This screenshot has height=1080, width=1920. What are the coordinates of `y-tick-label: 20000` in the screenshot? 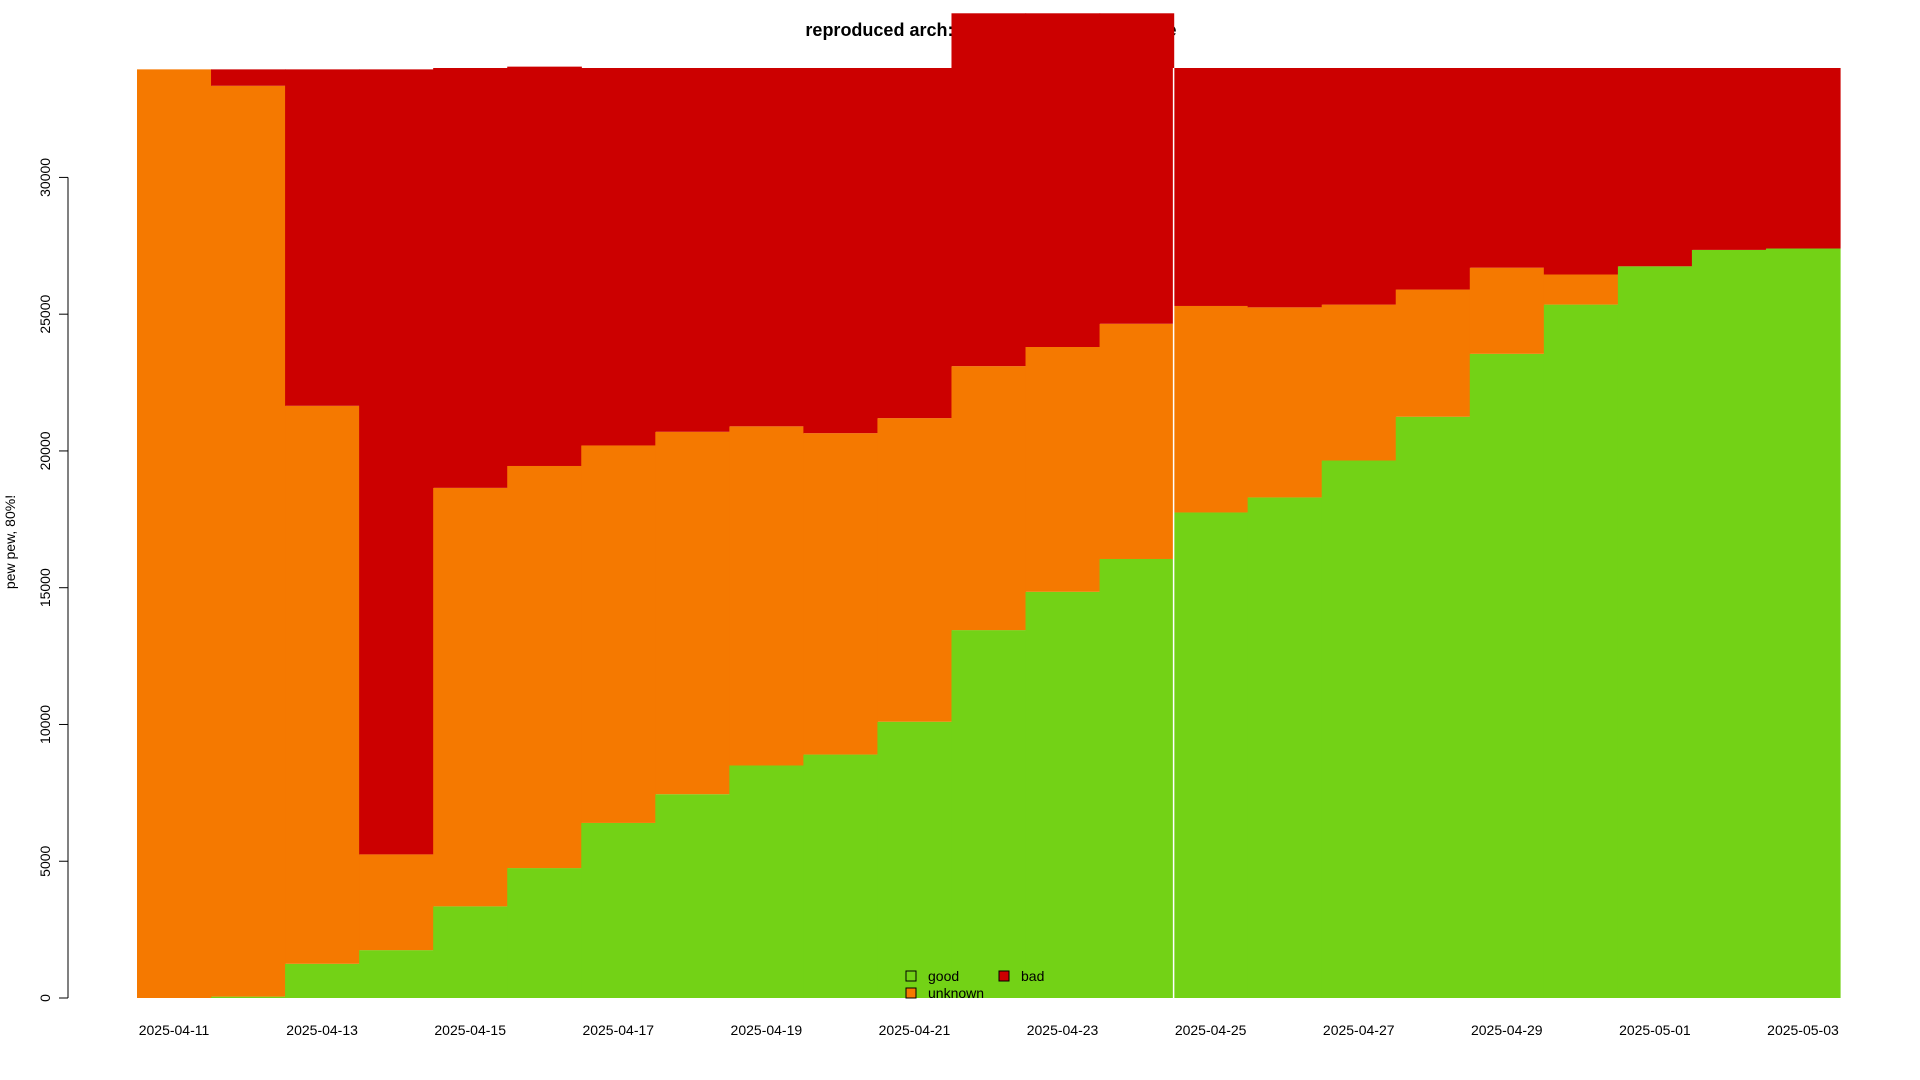 It's located at (45, 450).